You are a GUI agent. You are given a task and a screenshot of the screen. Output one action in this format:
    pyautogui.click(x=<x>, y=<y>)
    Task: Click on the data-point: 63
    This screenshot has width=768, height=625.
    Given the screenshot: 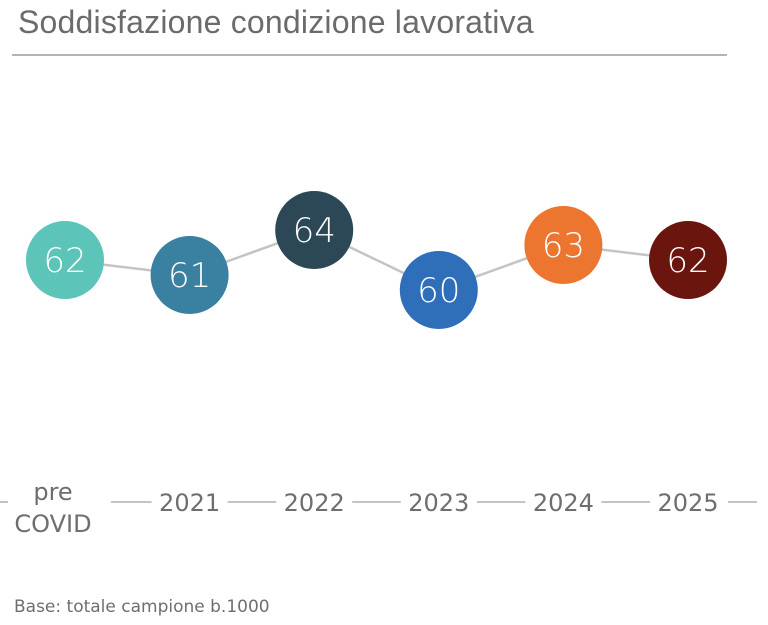 What is the action you would take?
    pyautogui.click(x=563, y=245)
    